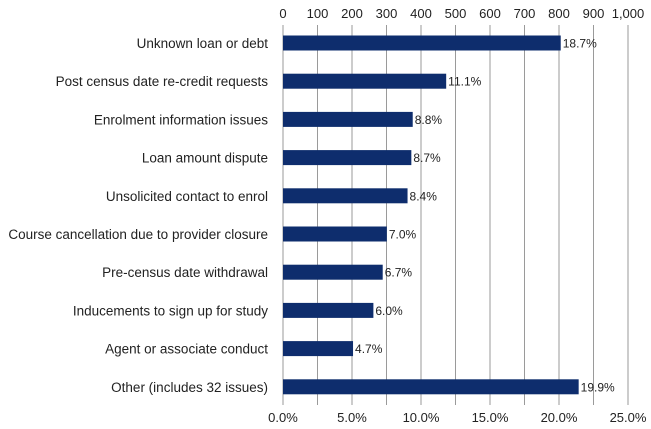 The height and width of the screenshot is (429, 651). Describe the element at coordinates (387, 13) in the screenshot. I see `top-axis-tick-label: 300` at that location.